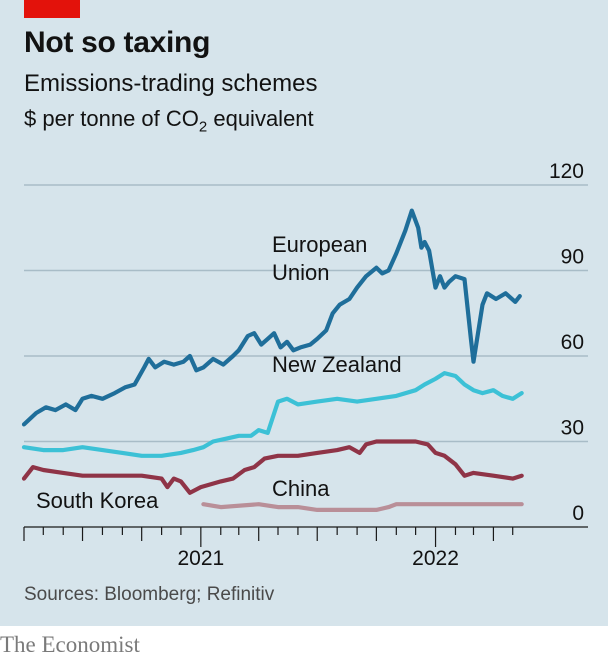 The image size is (608, 662). Describe the element at coordinates (272, 467) in the screenshot. I see `series-line-south-korea` at that location.